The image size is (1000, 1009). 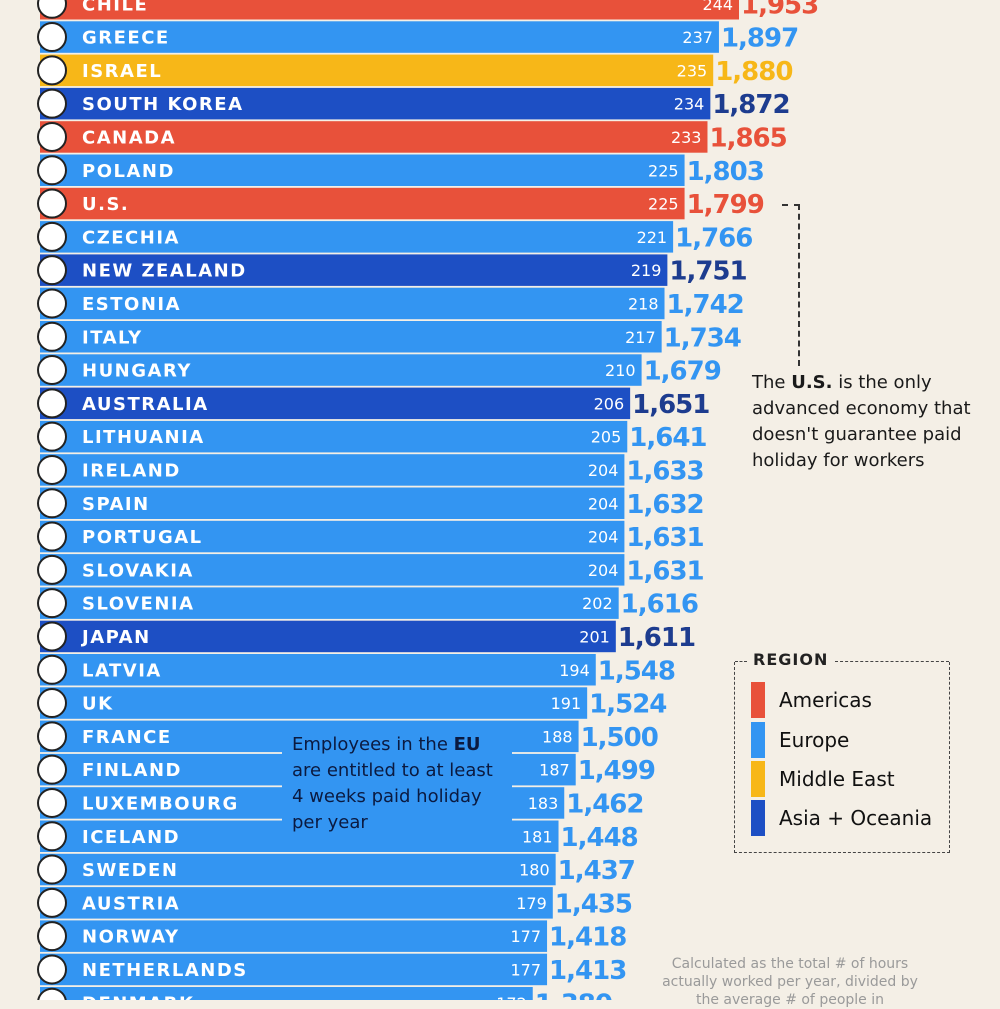 What do you see at coordinates (812, 382) in the screenshot?
I see `us-annotation-bold: U.S.` at bounding box center [812, 382].